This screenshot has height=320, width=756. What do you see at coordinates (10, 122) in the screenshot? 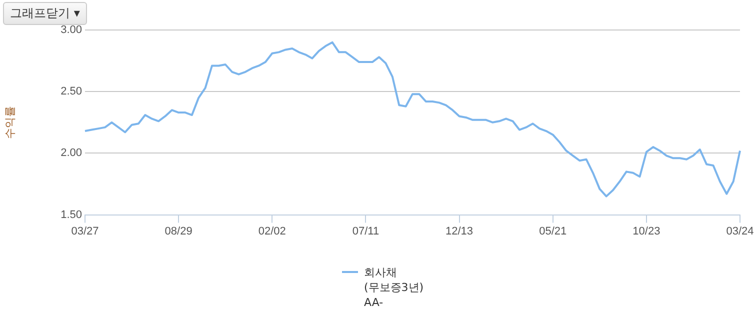
I see `y-axis-title: 수익률` at bounding box center [10, 122].